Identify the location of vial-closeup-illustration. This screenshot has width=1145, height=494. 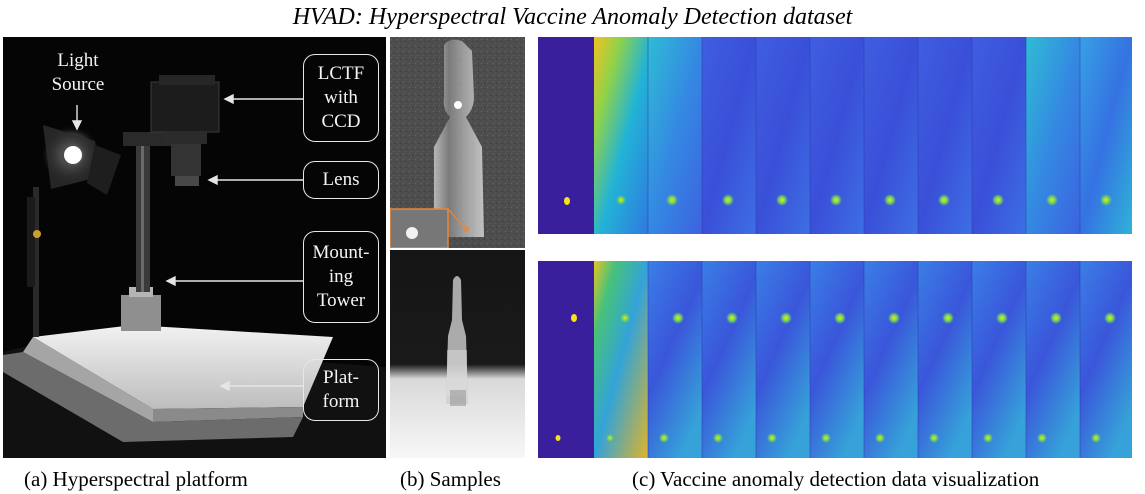
(457, 142).